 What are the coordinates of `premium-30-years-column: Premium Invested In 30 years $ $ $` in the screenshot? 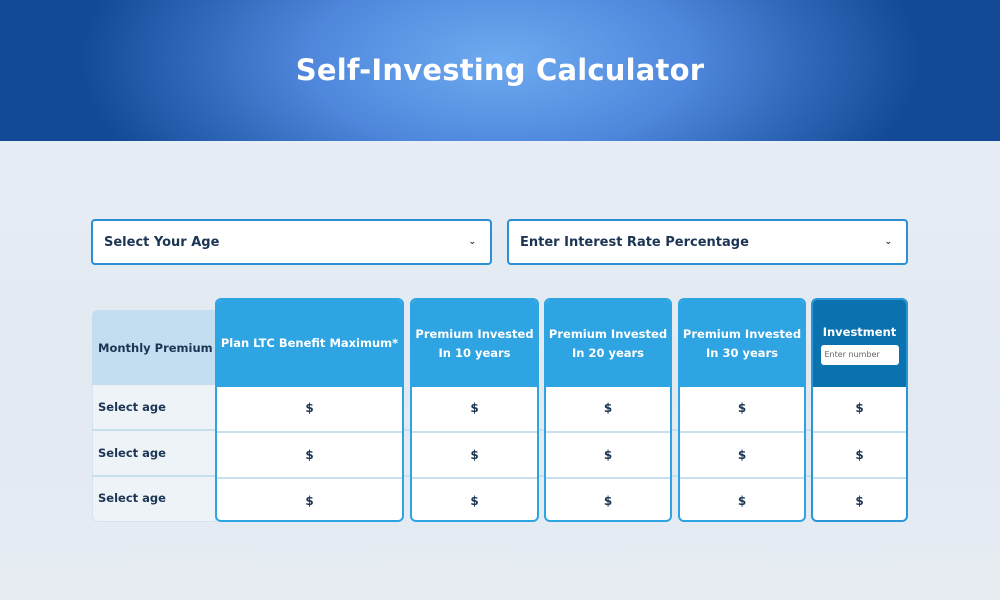 It's located at (742, 410).